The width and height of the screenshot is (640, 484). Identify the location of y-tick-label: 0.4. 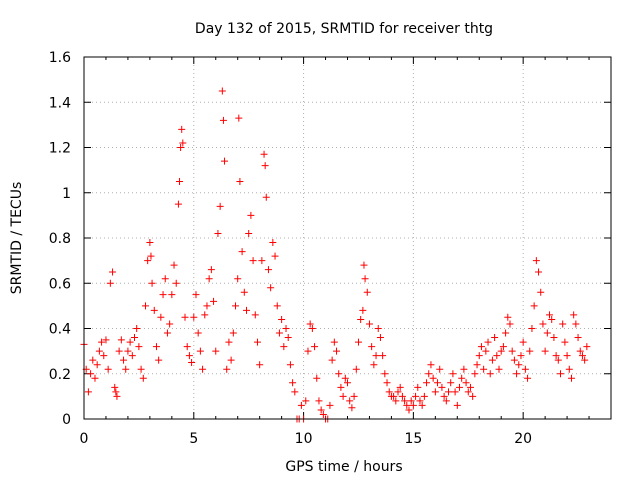
(60, 330).